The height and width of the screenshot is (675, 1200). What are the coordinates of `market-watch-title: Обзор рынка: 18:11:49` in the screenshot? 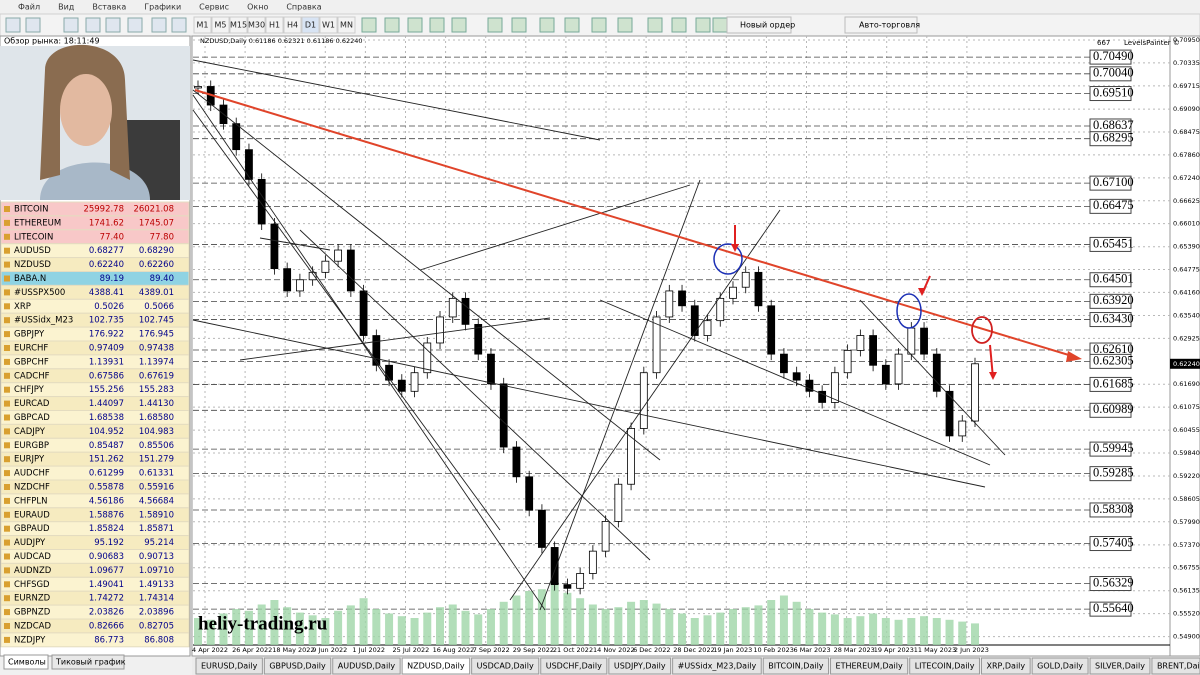 It's located at (52, 41).